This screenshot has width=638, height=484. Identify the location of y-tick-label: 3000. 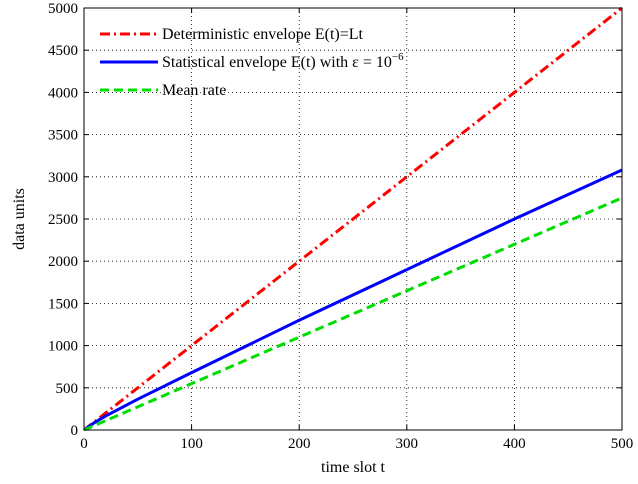
(63, 178).